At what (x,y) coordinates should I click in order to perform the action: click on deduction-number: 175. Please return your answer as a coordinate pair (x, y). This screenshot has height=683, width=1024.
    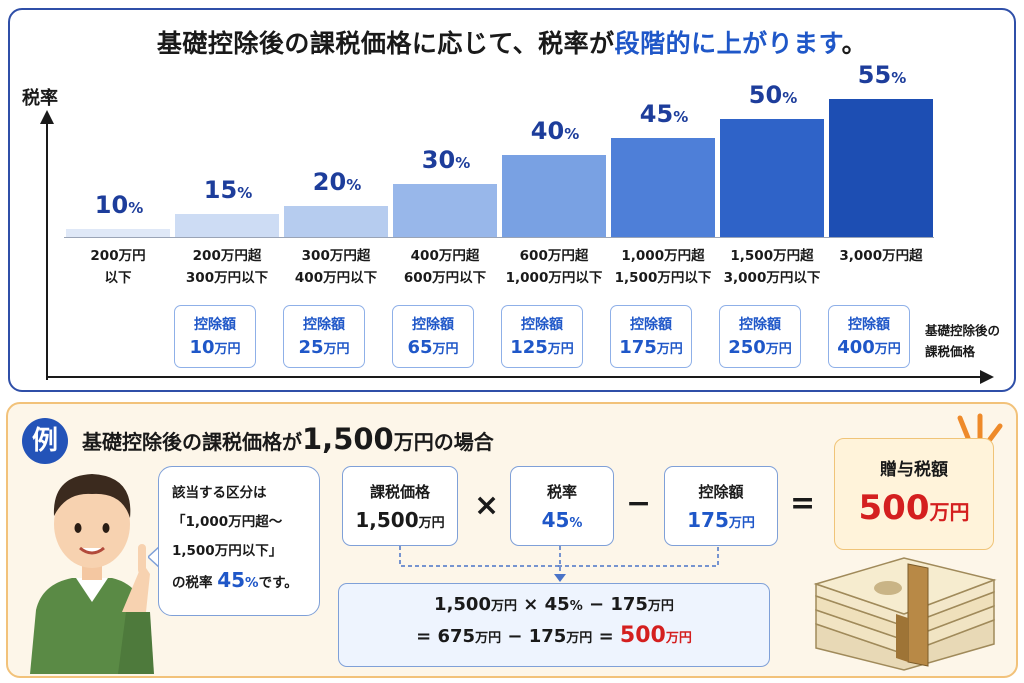
    Looking at the image, I should click on (638, 347).